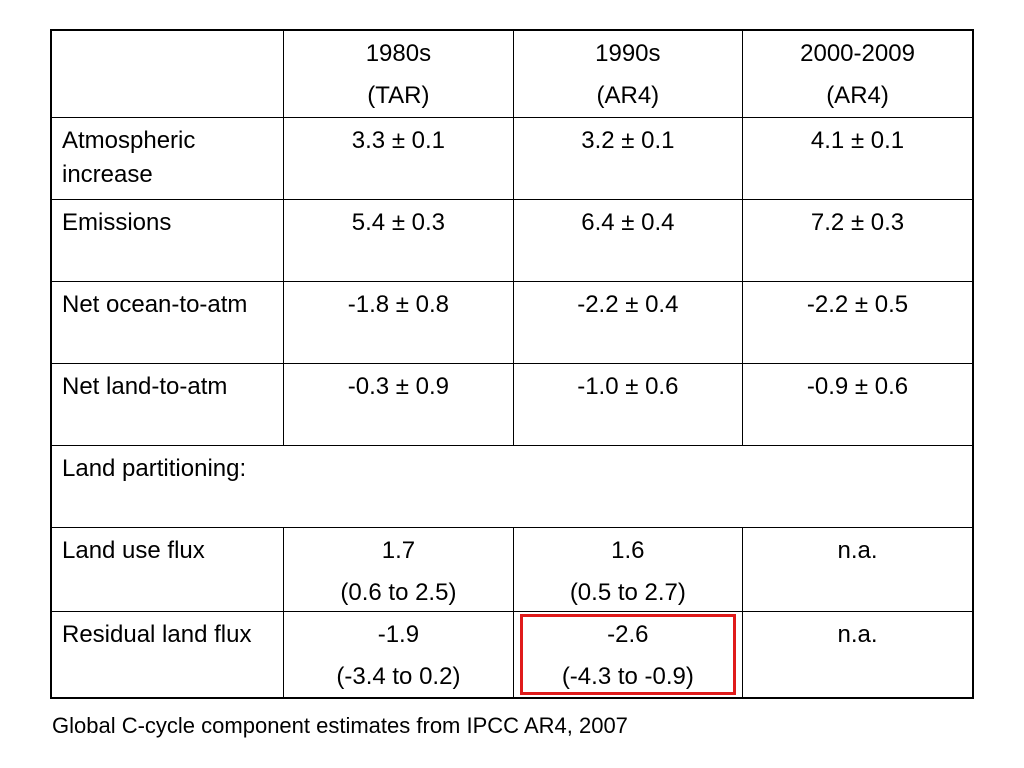  What do you see at coordinates (628, 73) in the screenshot?
I see `header-cell-1990s: 1990s (AR4)` at bounding box center [628, 73].